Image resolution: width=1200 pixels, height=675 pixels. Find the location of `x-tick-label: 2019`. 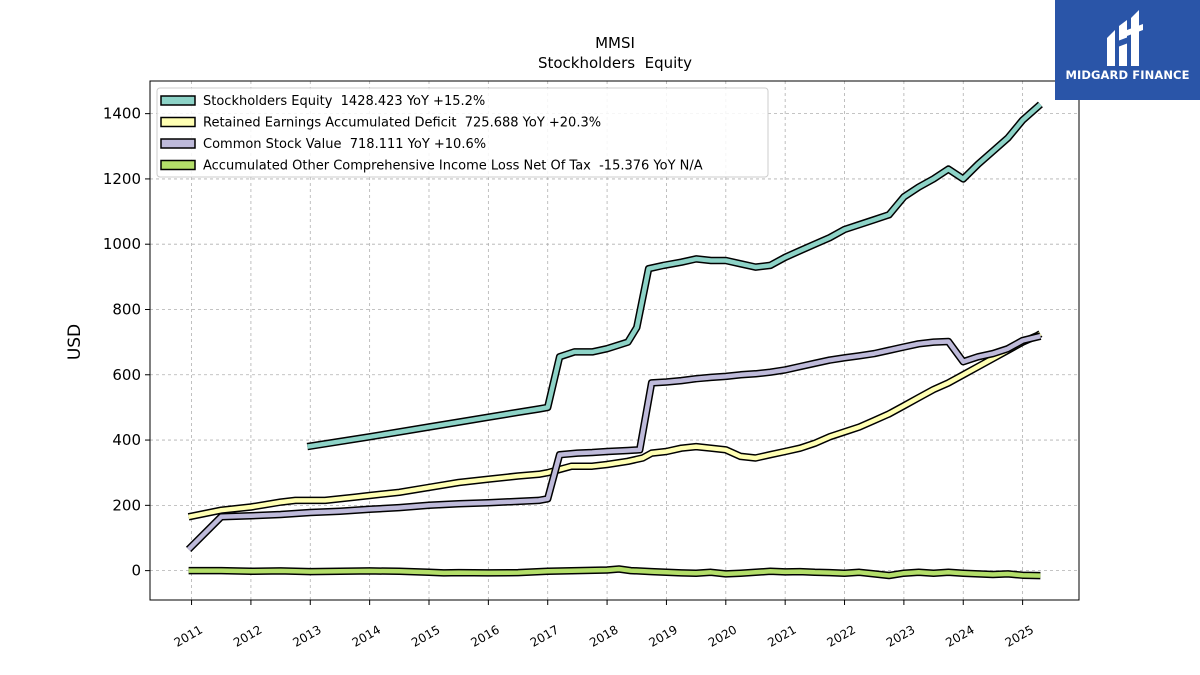

x-tick-label: 2019 is located at coordinates (662, 635).